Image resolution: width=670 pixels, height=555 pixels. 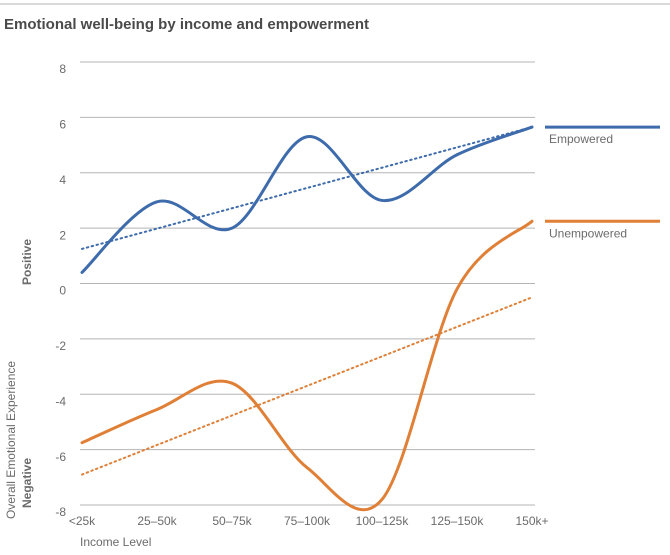 I want to click on y-axis-label-top: Positive, so click(x=27, y=262).